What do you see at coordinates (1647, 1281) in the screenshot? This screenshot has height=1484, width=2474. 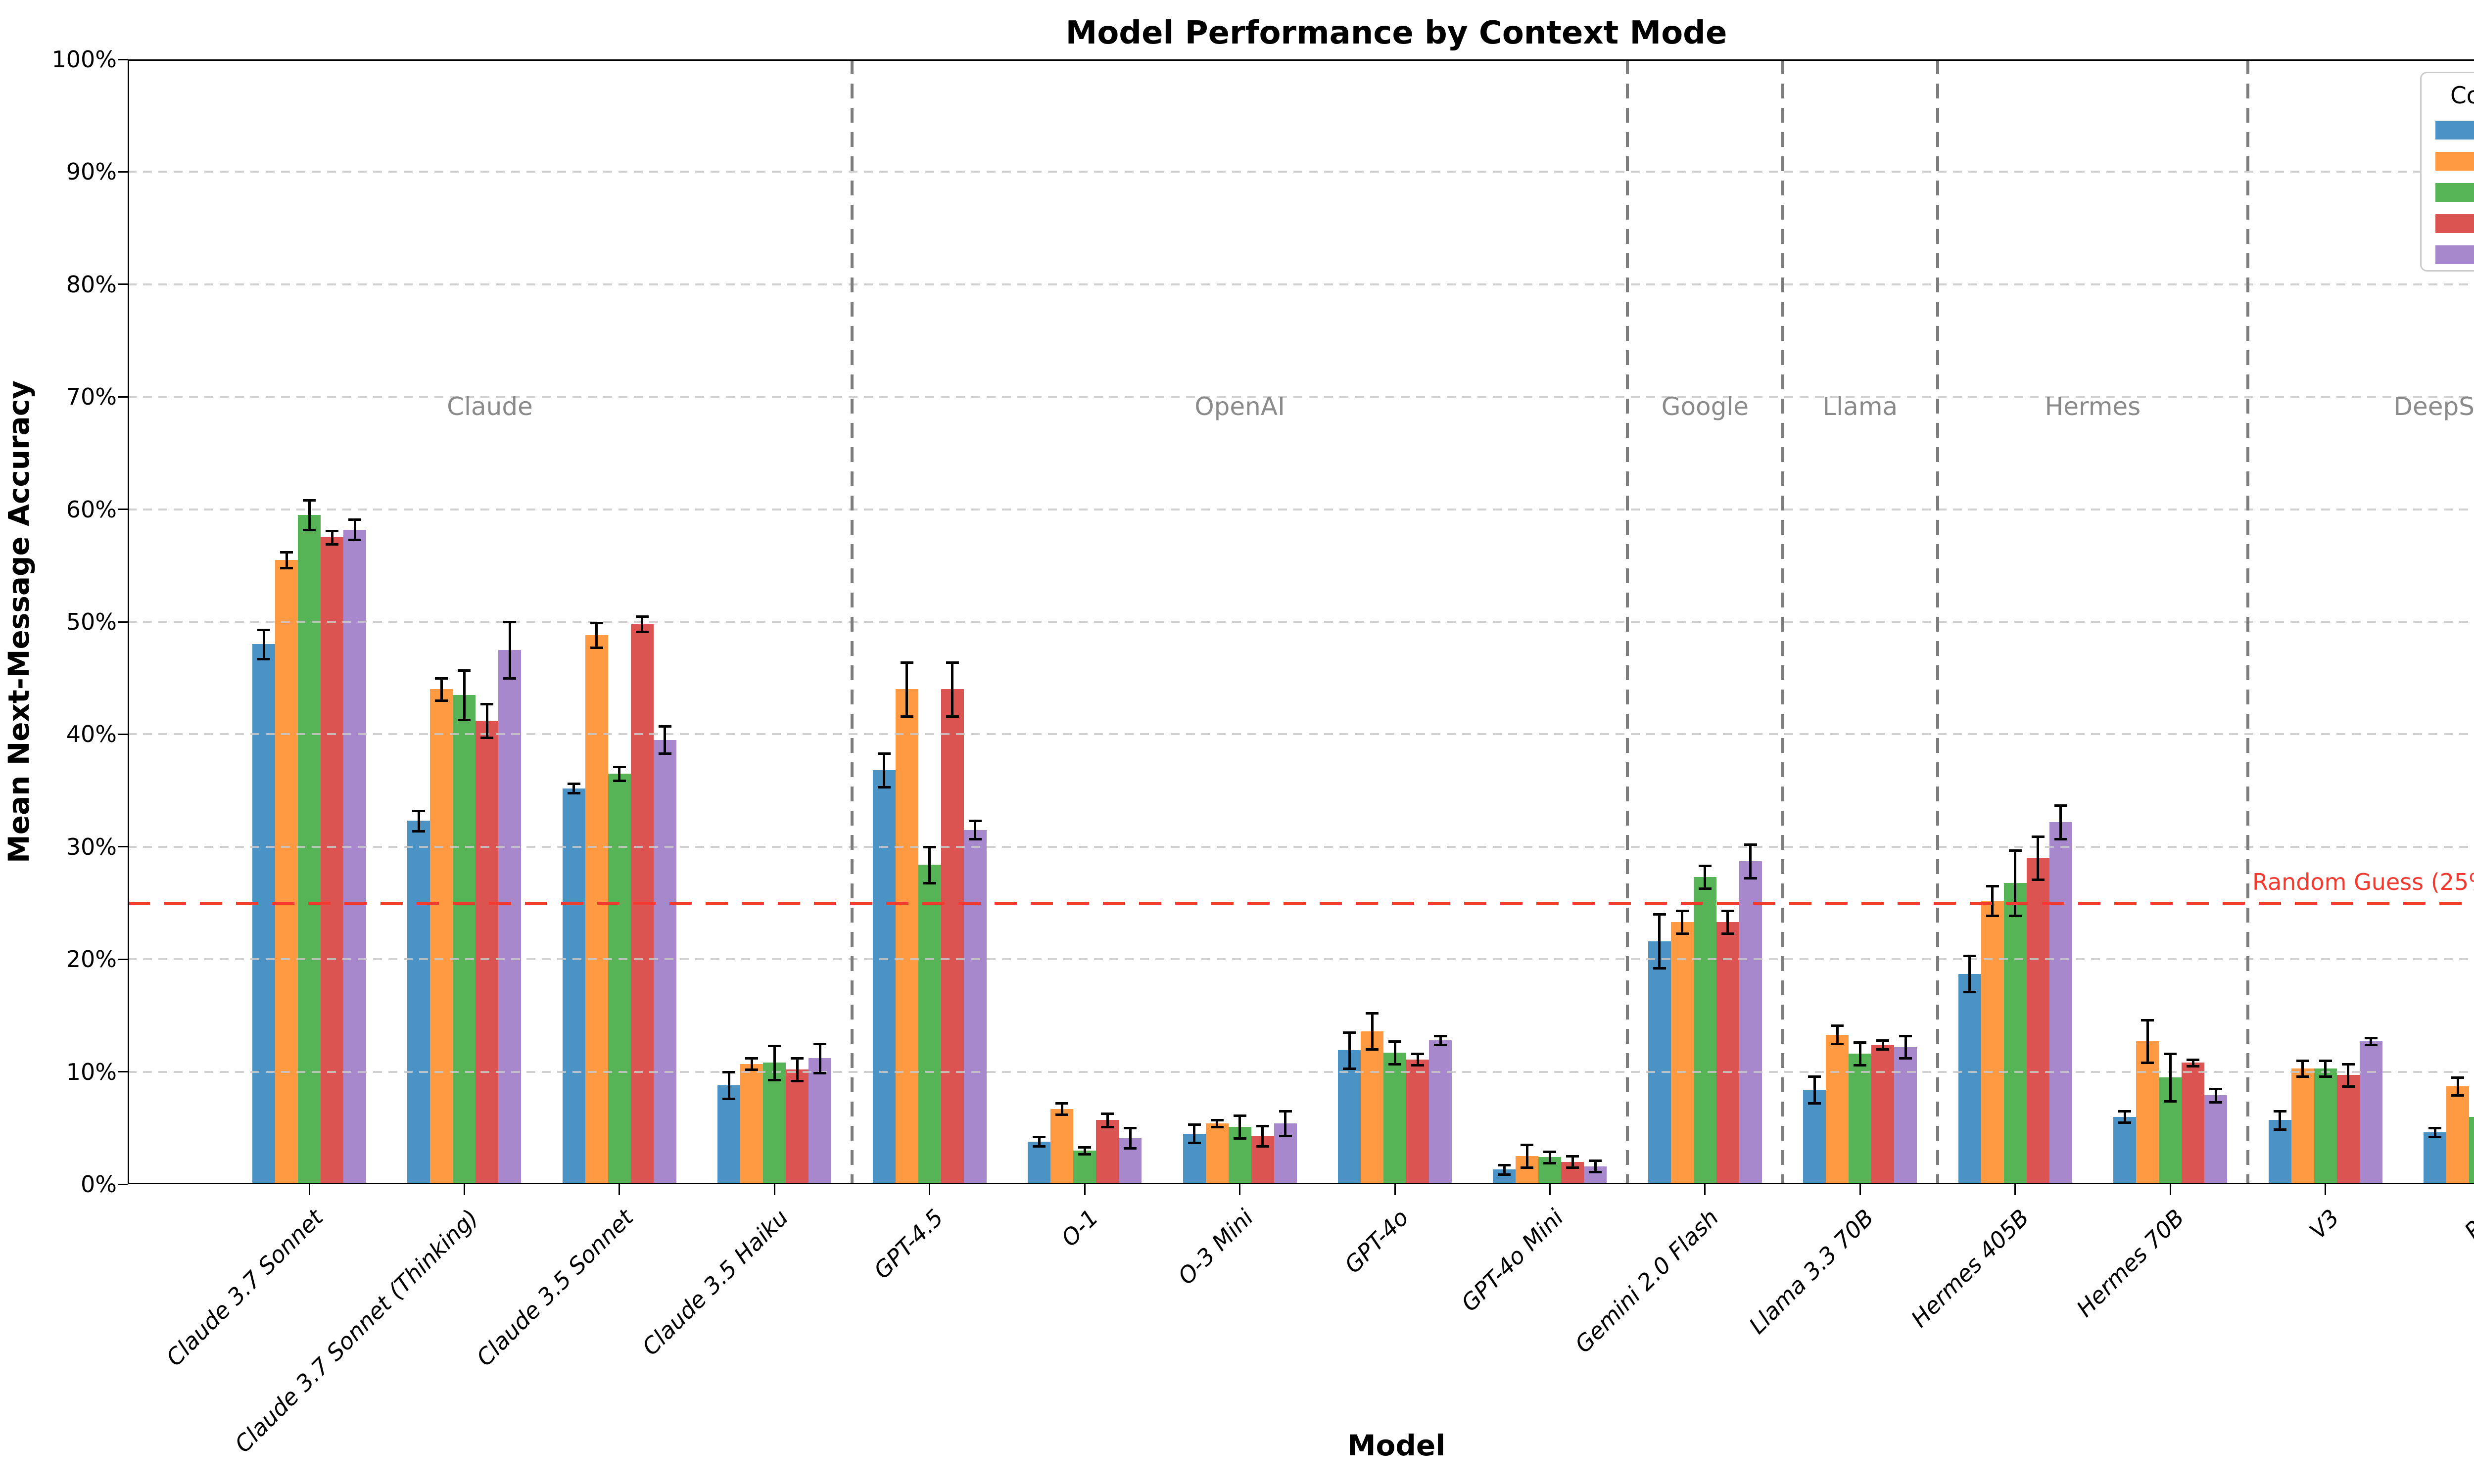 I see `x-tick-label-9: Gemini 2.0 Flash` at bounding box center [1647, 1281].